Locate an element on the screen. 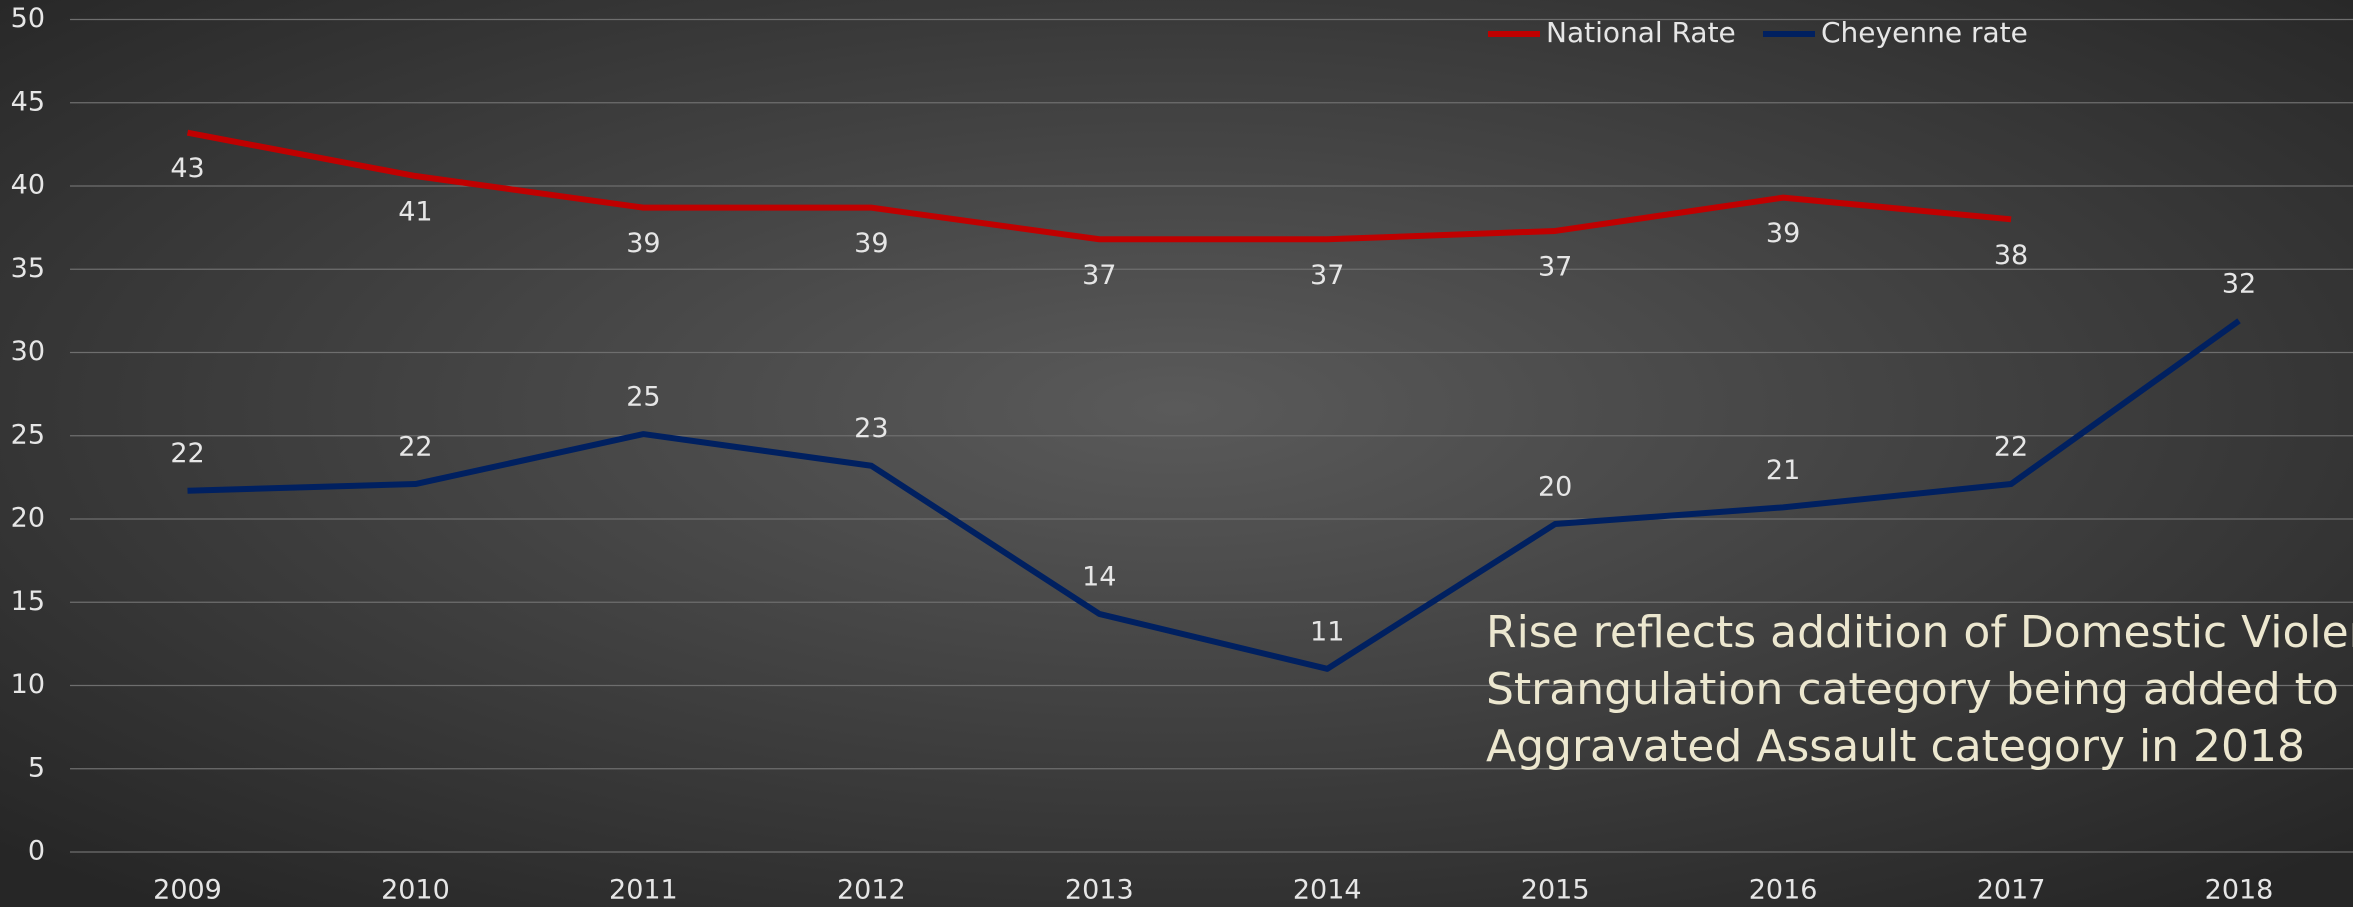 This screenshot has height=907, width=2353. x-tick-label: 2009 is located at coordinates (187, 890).